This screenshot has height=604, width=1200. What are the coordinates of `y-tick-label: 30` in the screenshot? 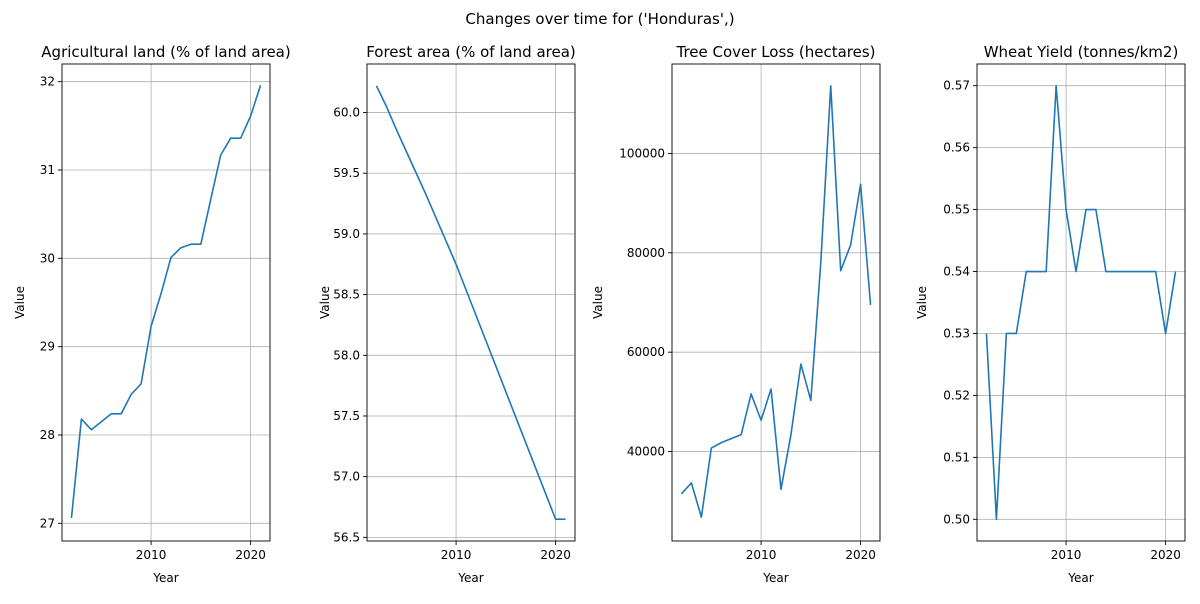 It's located at (47, 258).